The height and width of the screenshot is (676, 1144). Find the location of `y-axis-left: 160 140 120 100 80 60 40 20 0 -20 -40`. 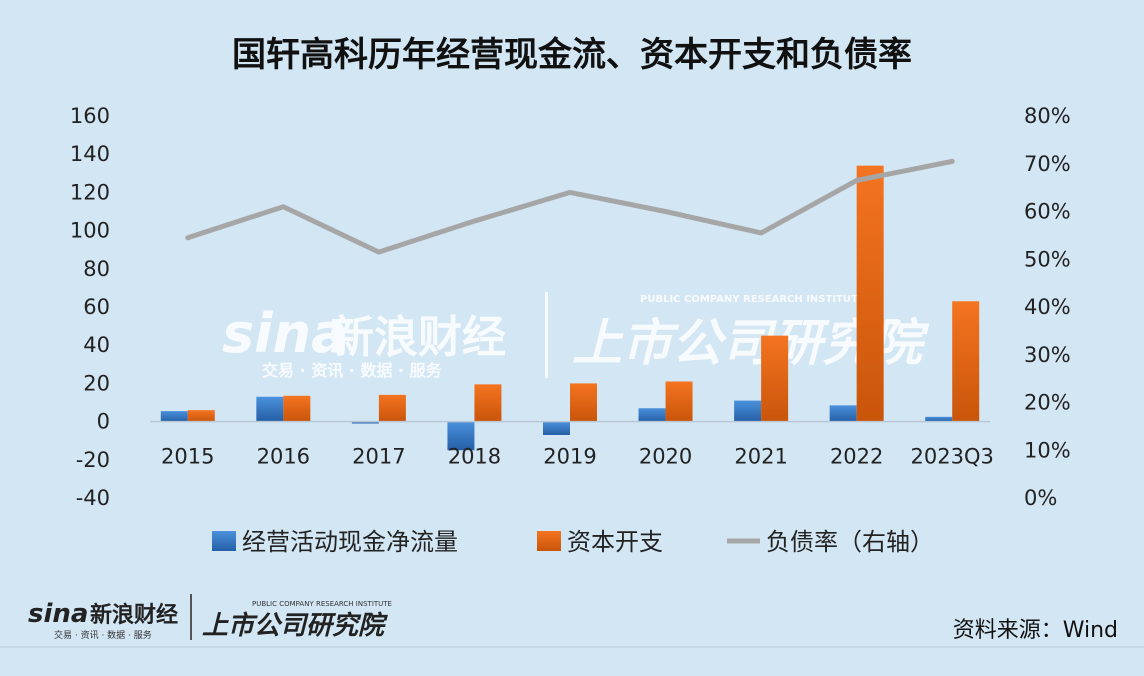

y-axis-left: 160 140 120 100 80 60 40 20 0 -20 -40 is located at coordinates (90, 307).